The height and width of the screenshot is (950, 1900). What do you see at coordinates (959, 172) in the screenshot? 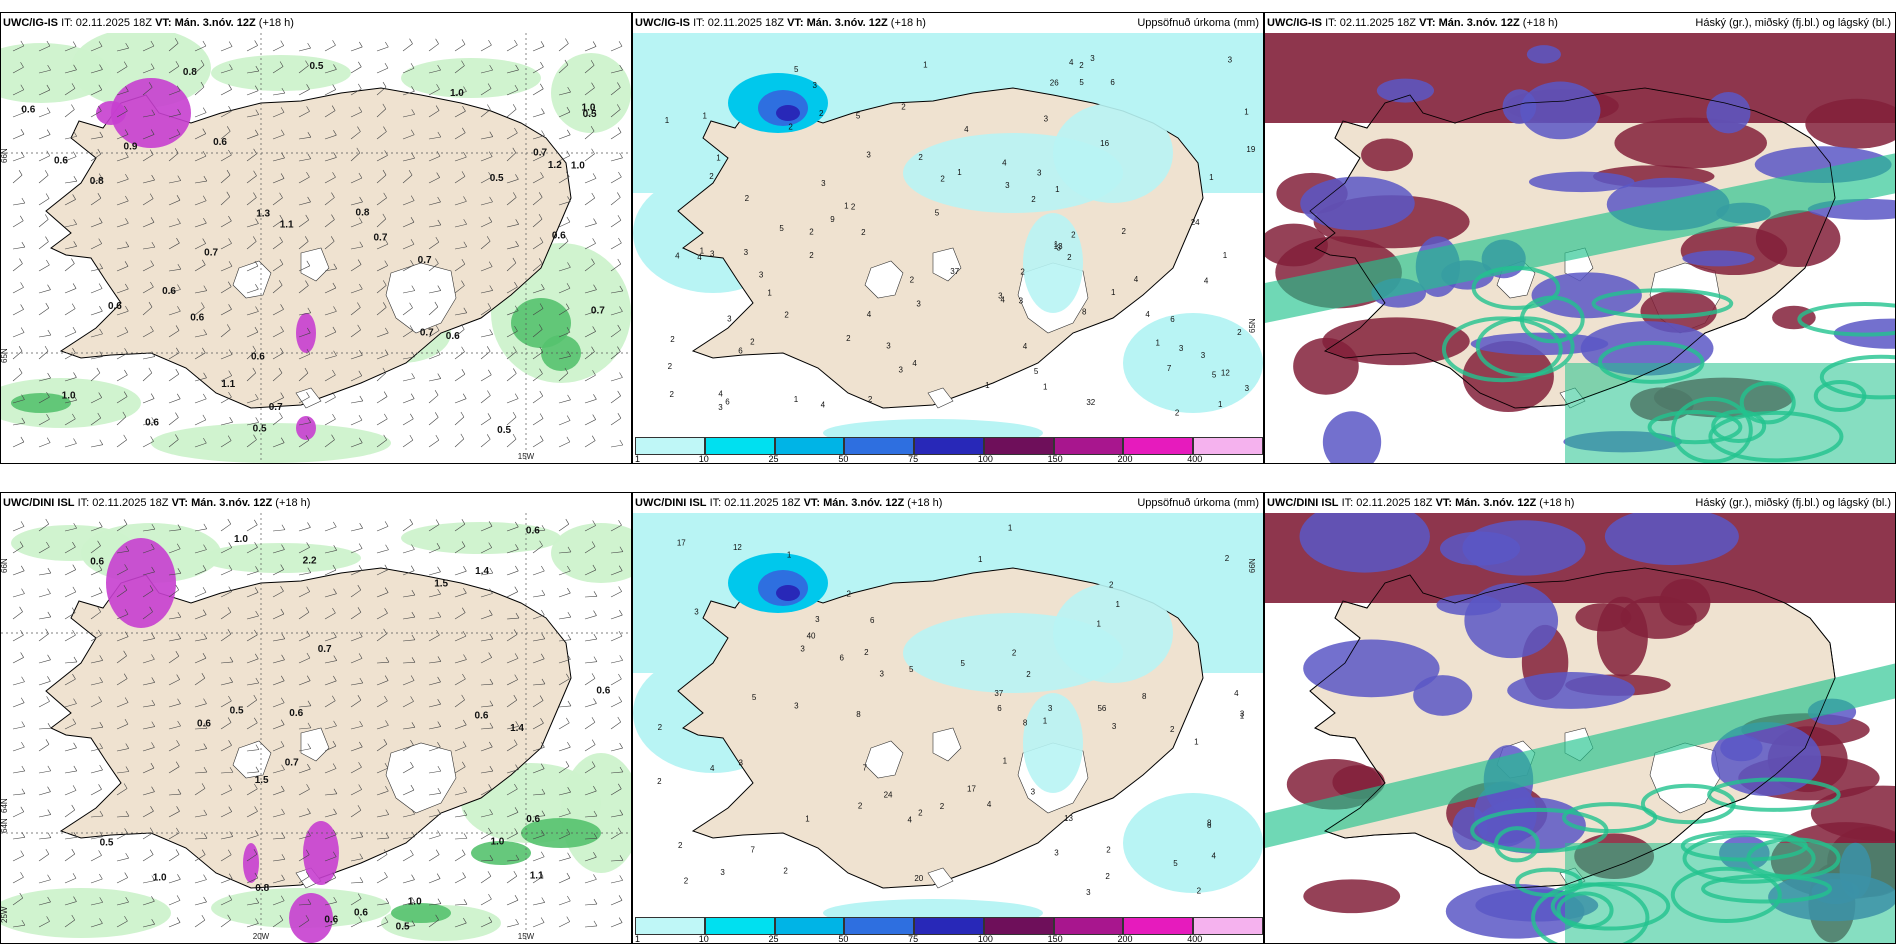
I see `precip-value-label: 1` at bounding box center [959, 172].